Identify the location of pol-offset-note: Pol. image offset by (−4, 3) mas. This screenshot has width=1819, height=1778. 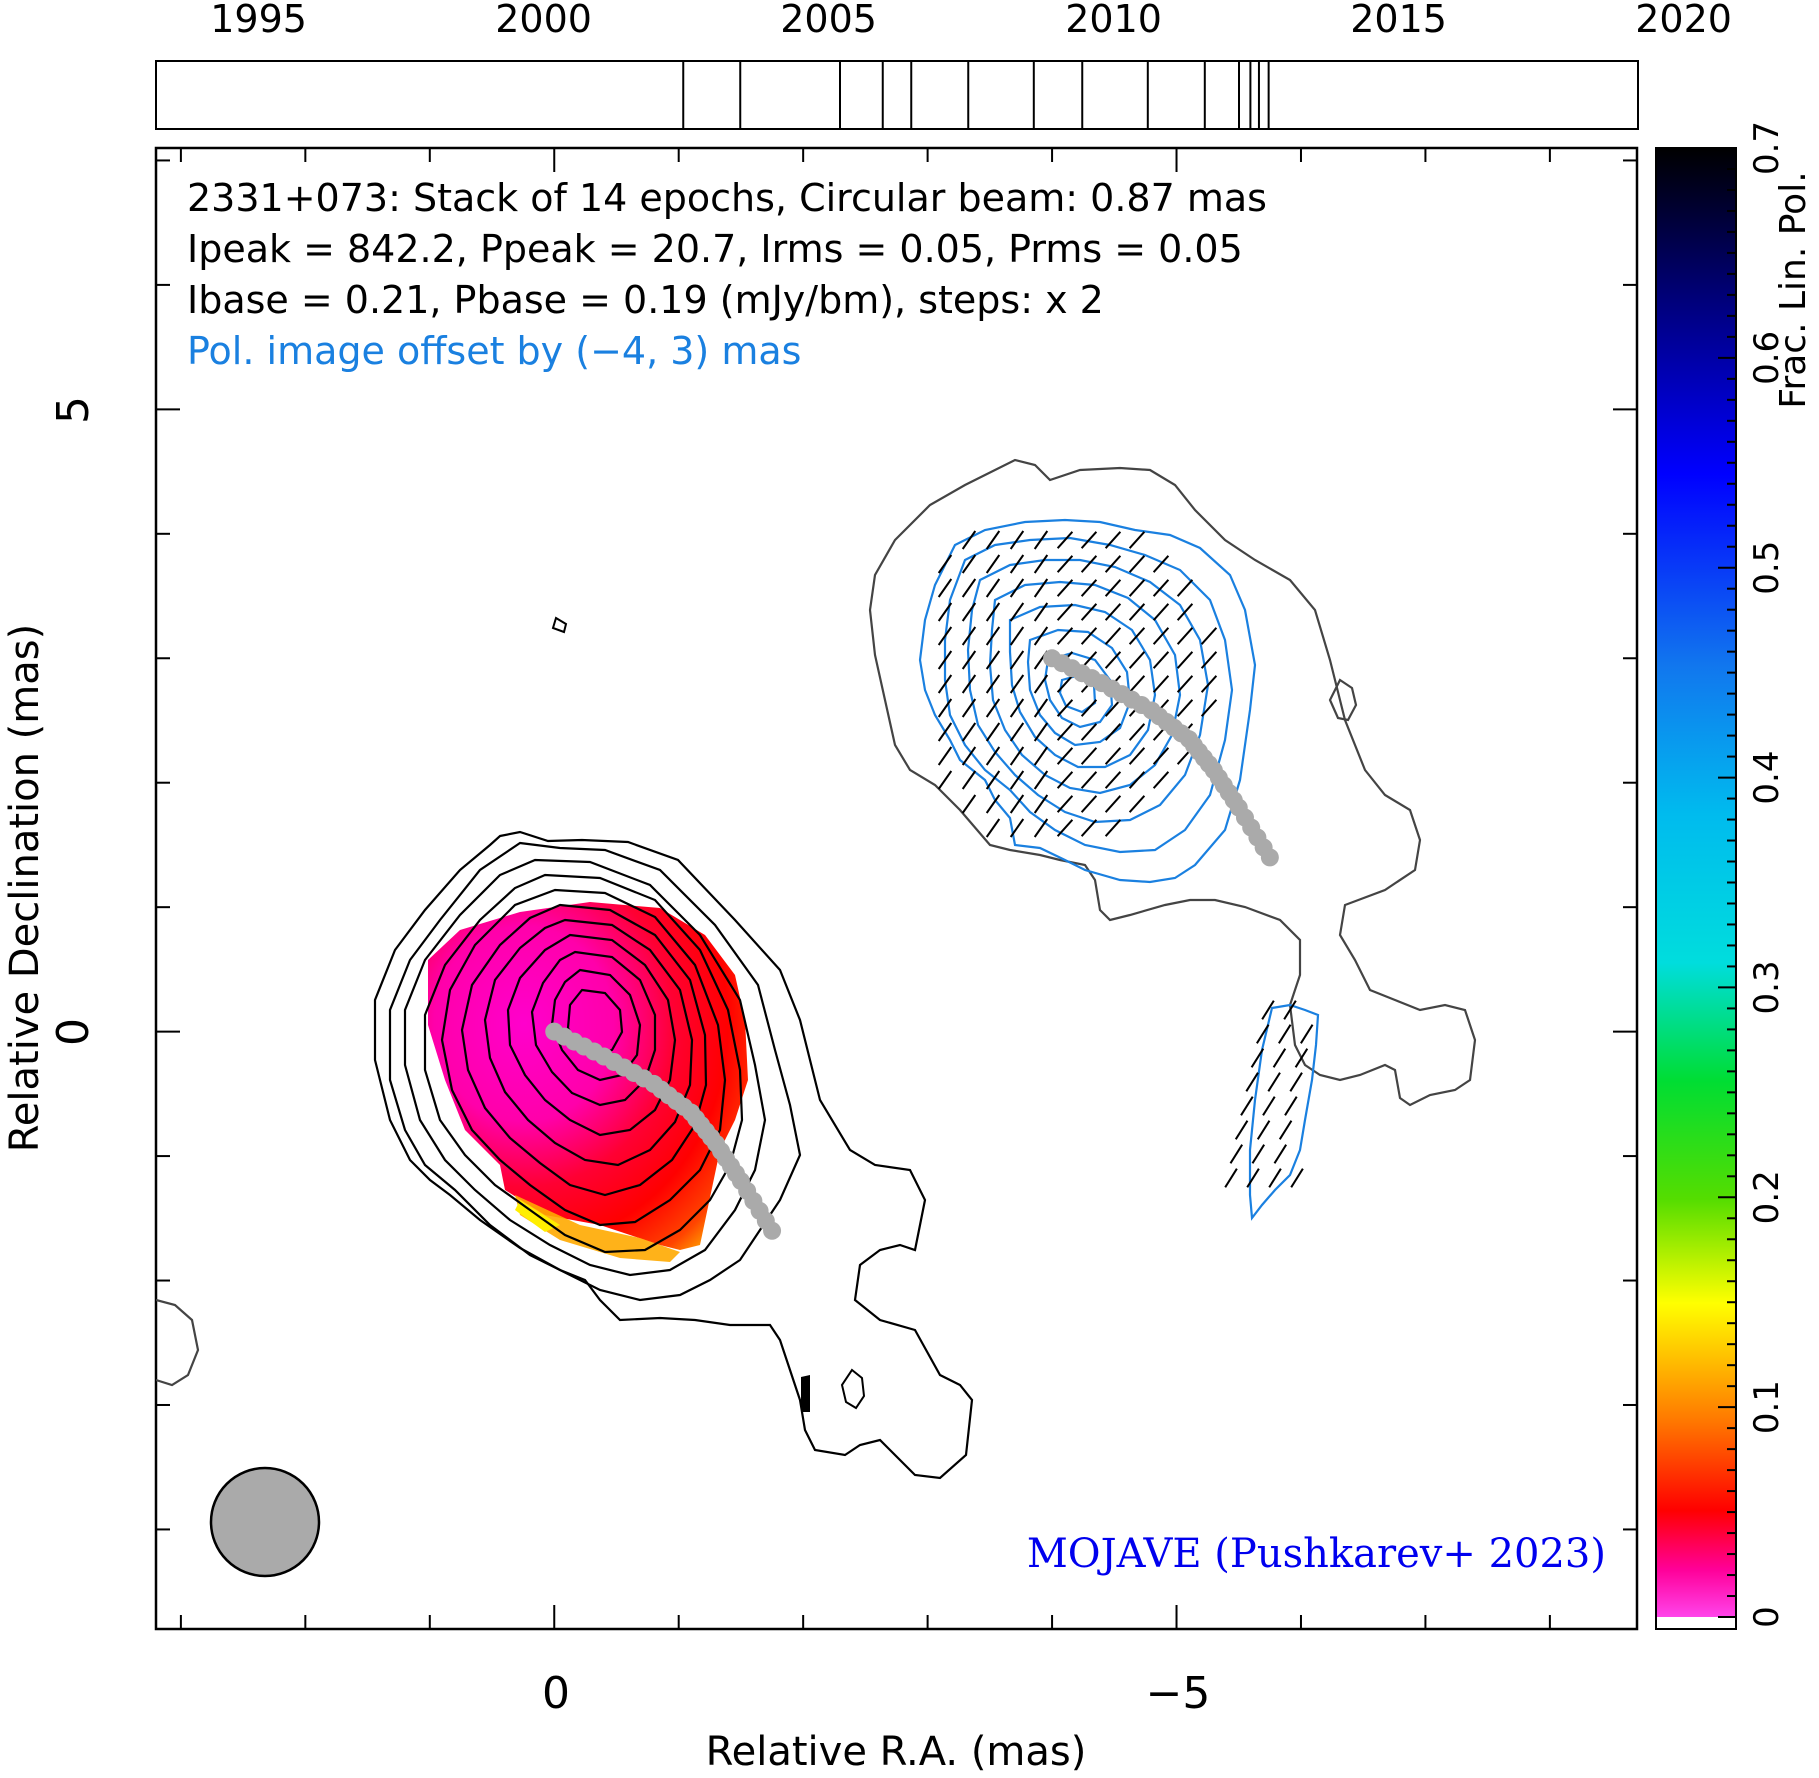
(494, 351).